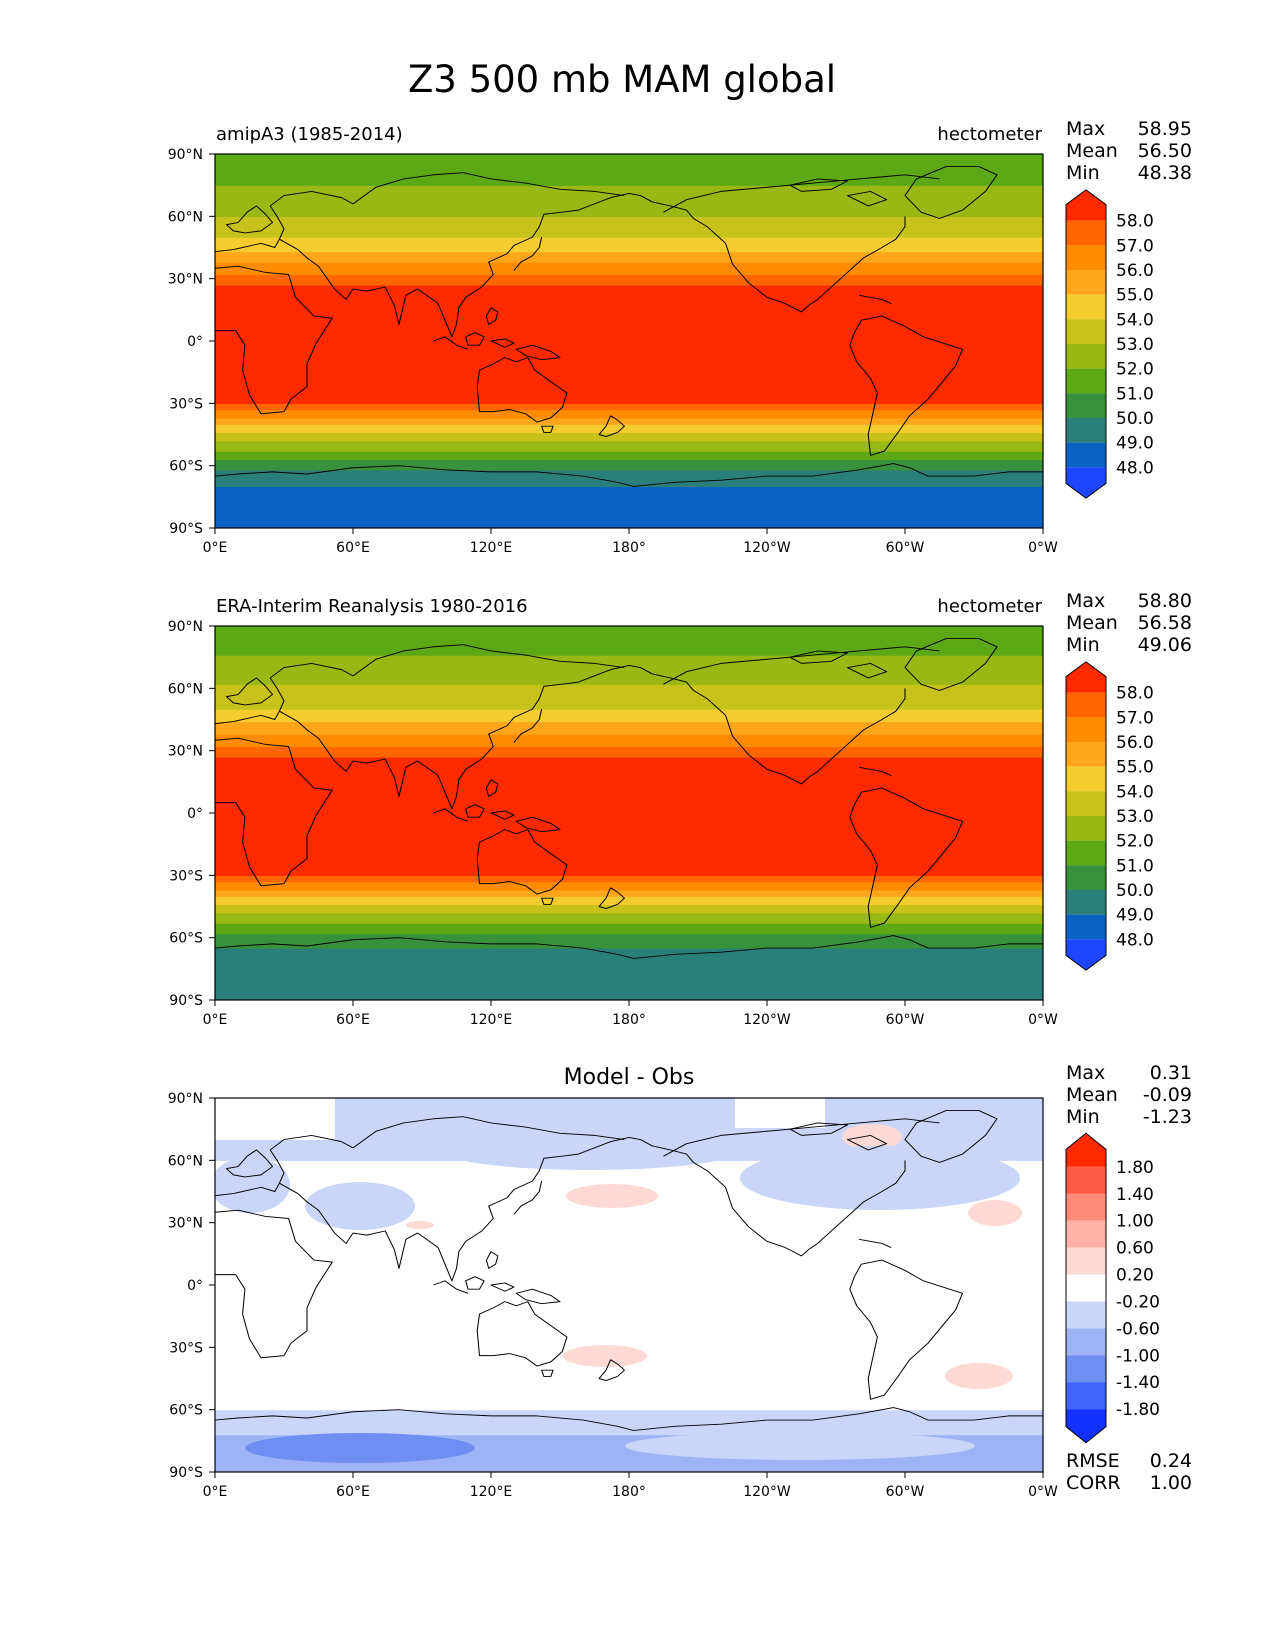  Describe the element at coordinates (1135, 1195) in the screenshot. I see `colorbar-label: 1.40` at that location.